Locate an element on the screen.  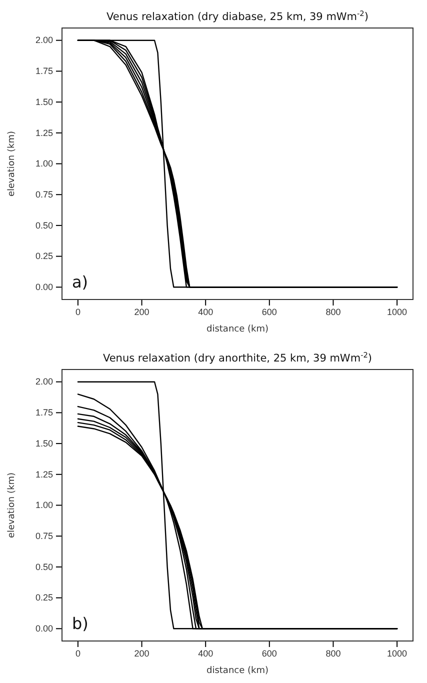
chart-title: Venus relaxation (dry diabase, 25 km, 39 mWm$^{-2}$) is located at coordinates (237, 15).